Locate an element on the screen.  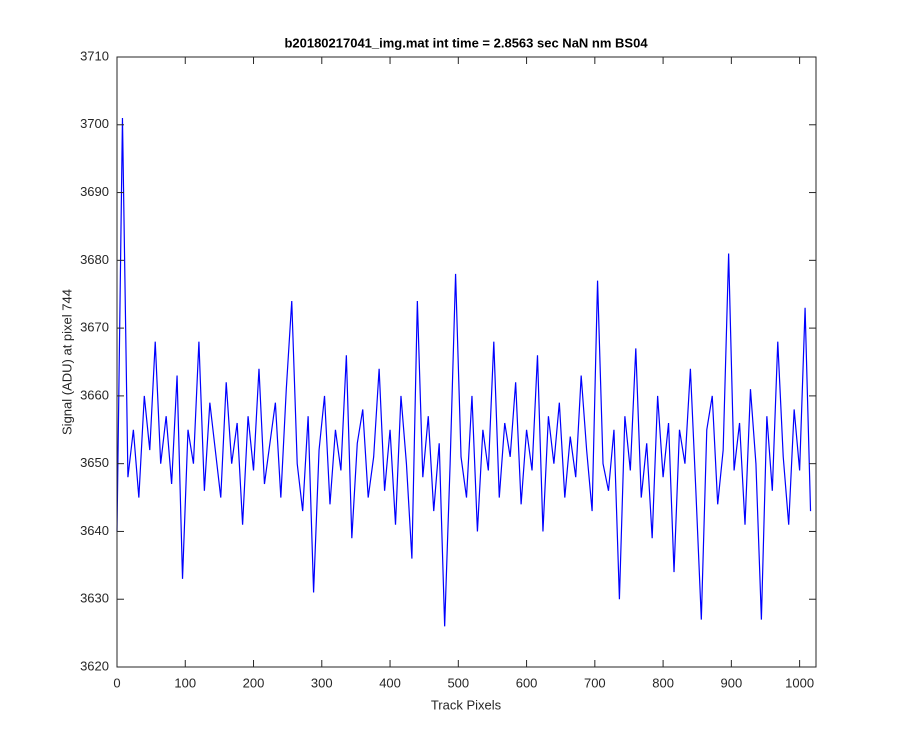
y-tick-label: 3690 is located at coordinates (94, 191).